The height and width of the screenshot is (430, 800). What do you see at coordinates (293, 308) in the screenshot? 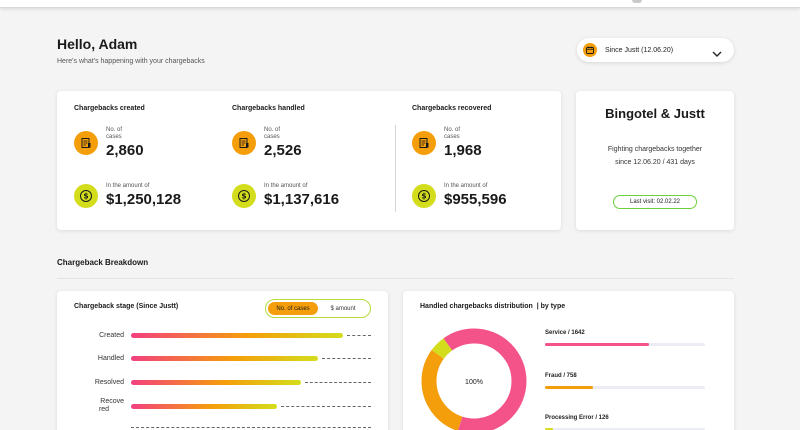
I see `toggle-cases-option: No. of cases` at bounding box center [293, 308].